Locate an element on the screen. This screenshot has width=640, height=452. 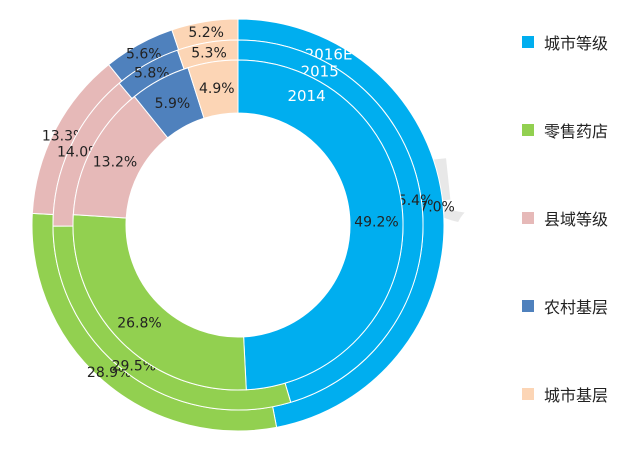
slice-label-2015-3: 5.8% is located at coordinates (152, 74).